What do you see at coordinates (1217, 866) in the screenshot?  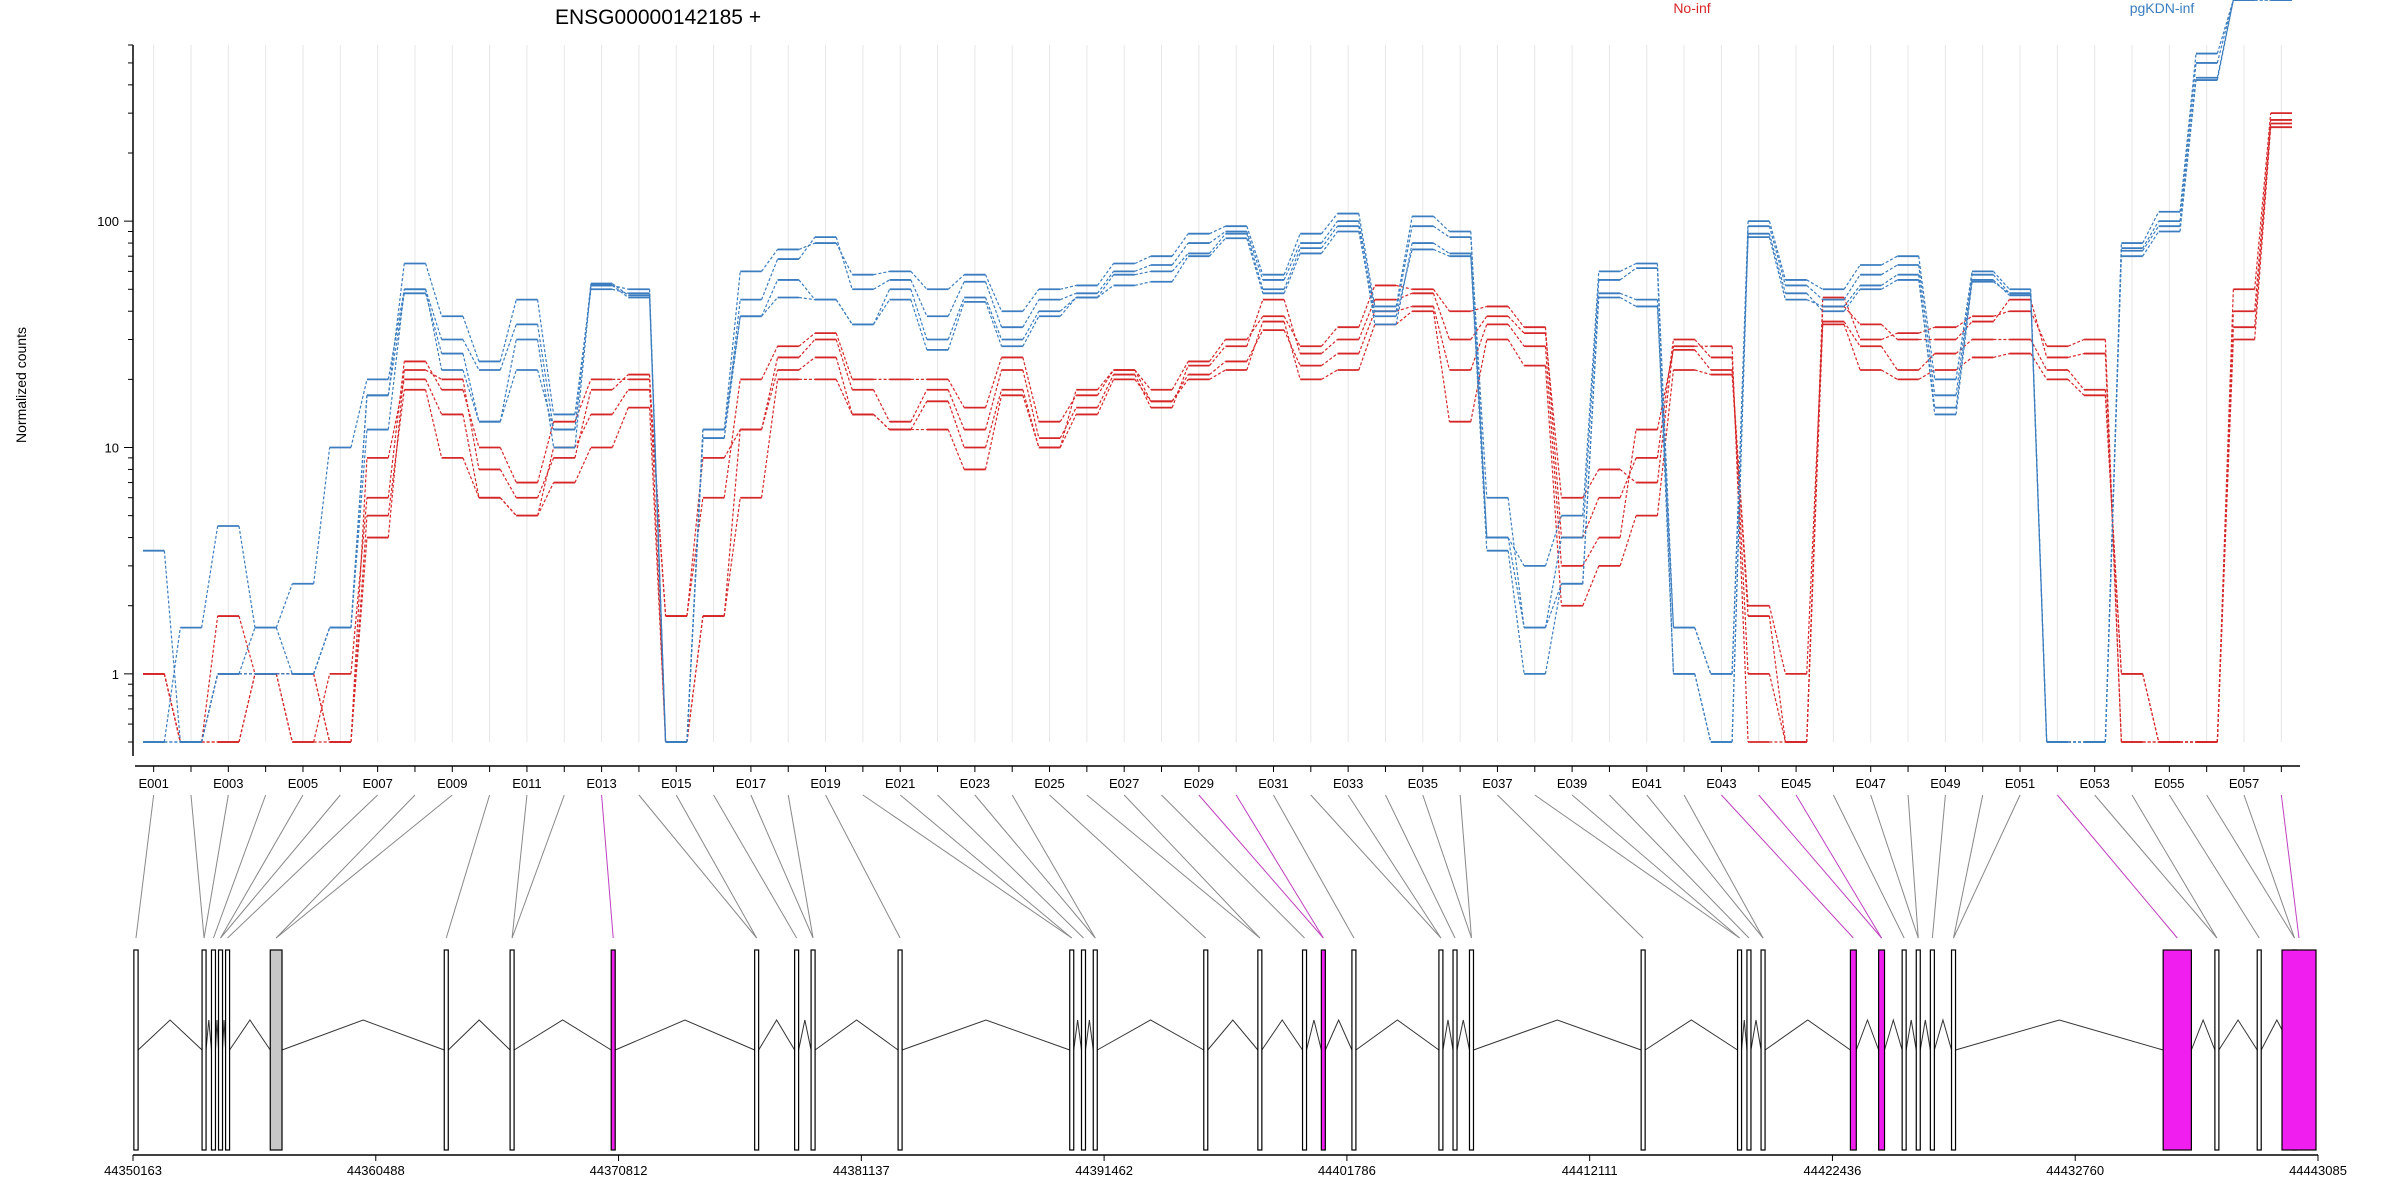 I see `exon-connectors` at bounding box center [1217, 866].